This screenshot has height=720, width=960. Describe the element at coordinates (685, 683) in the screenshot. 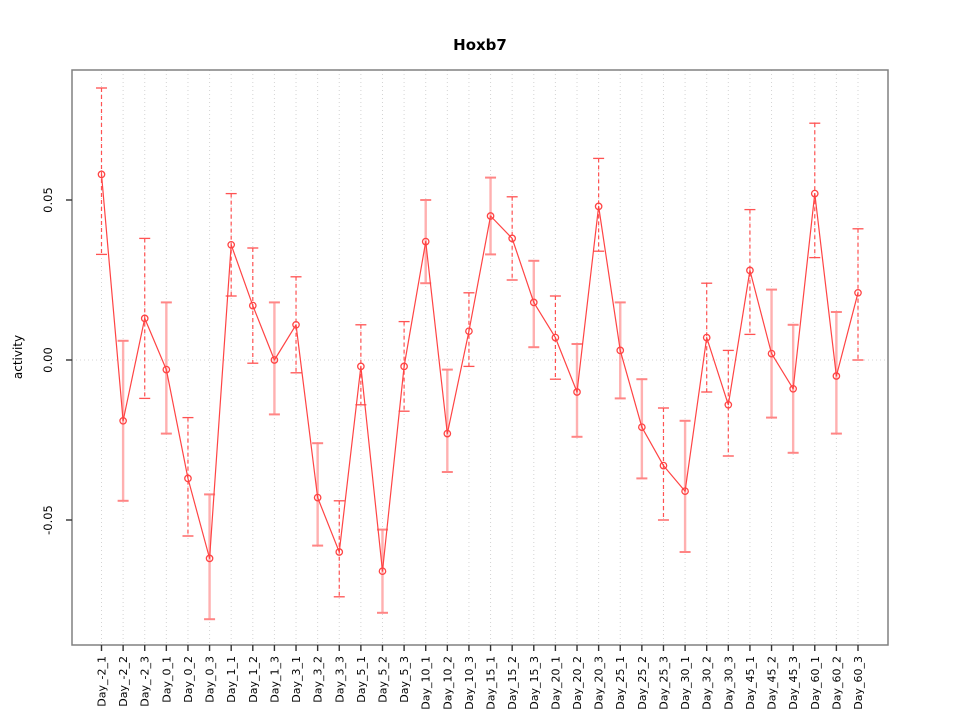

I see `x-tick-label: Day_30_1` at that location.